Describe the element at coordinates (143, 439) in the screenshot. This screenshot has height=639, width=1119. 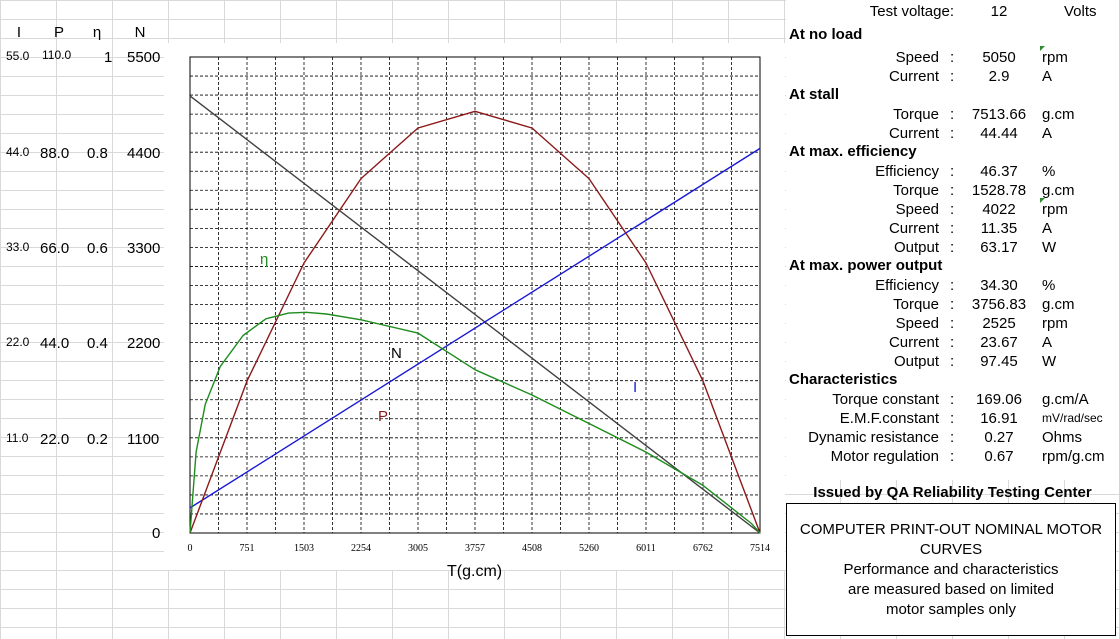
I see `axis-n-1100: 1100` at that location.